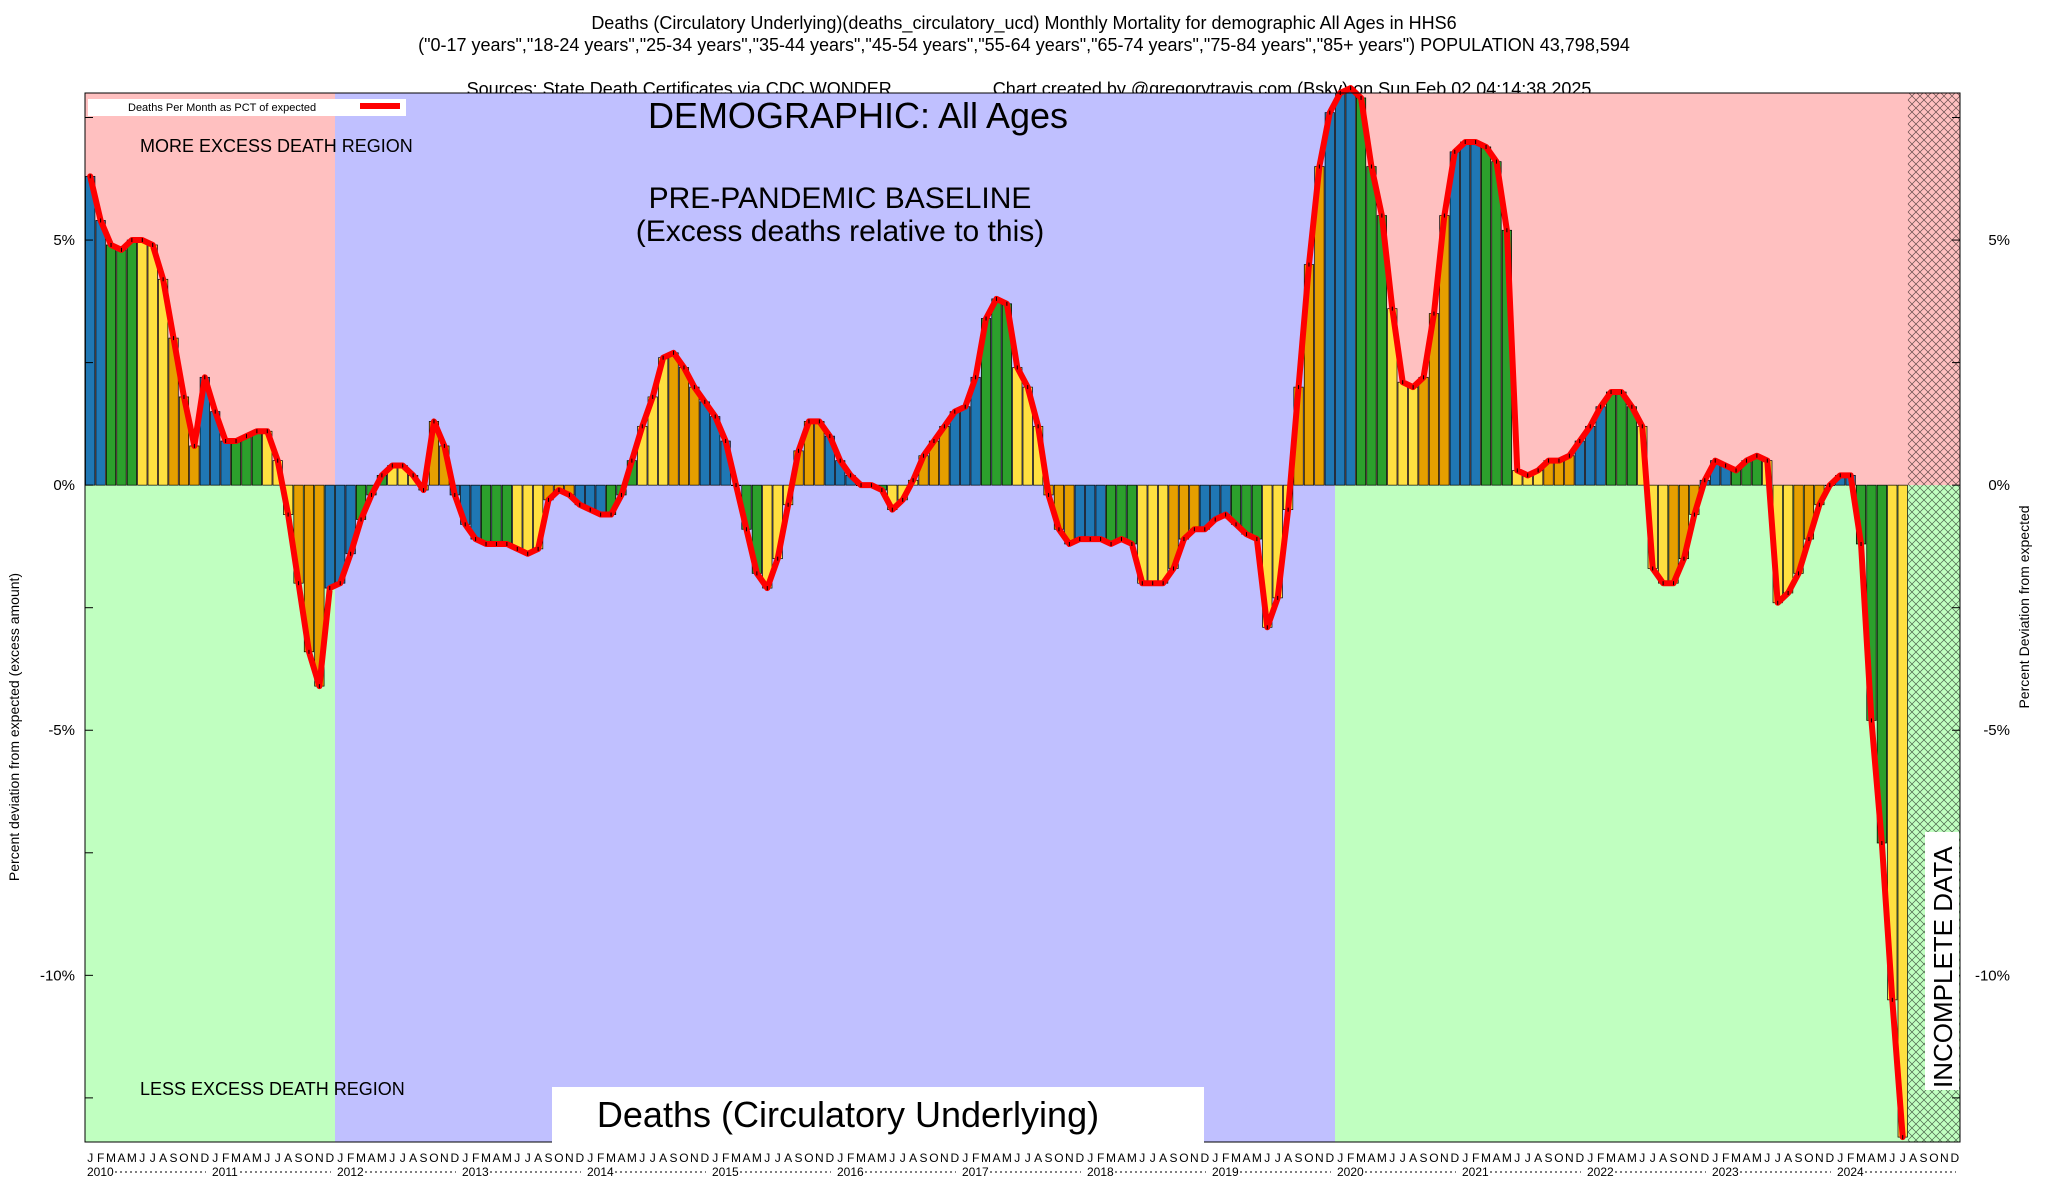 The height and width of the screenshot is (1200, 2048). Describe the element at coordinates (1100, 1172) in the screenshot. I see `x-year-label: 2018` at that location.